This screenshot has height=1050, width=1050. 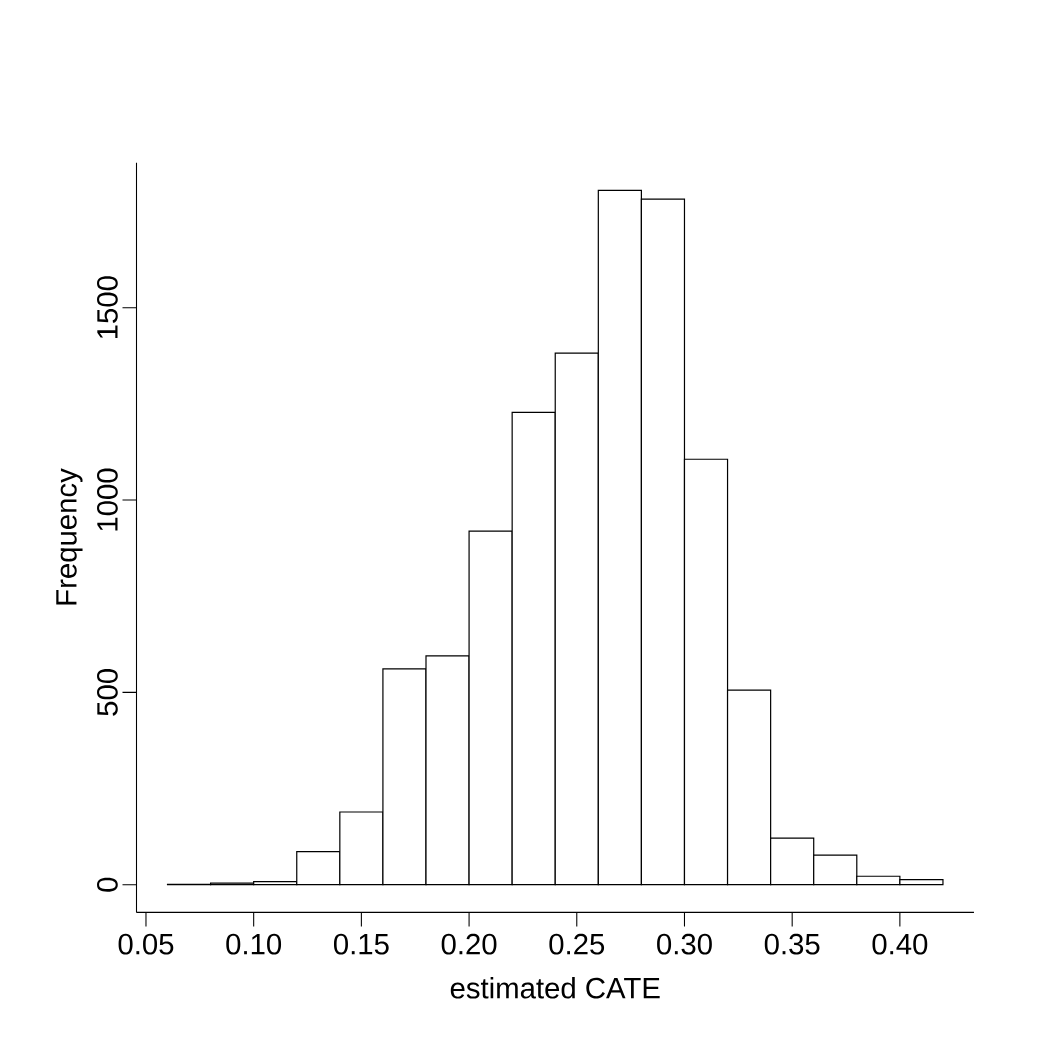 What do you see at coordinates (361, 944) in the screenshot?
I see `x-tick-label: 0.15` at bounding box center [361, 944].